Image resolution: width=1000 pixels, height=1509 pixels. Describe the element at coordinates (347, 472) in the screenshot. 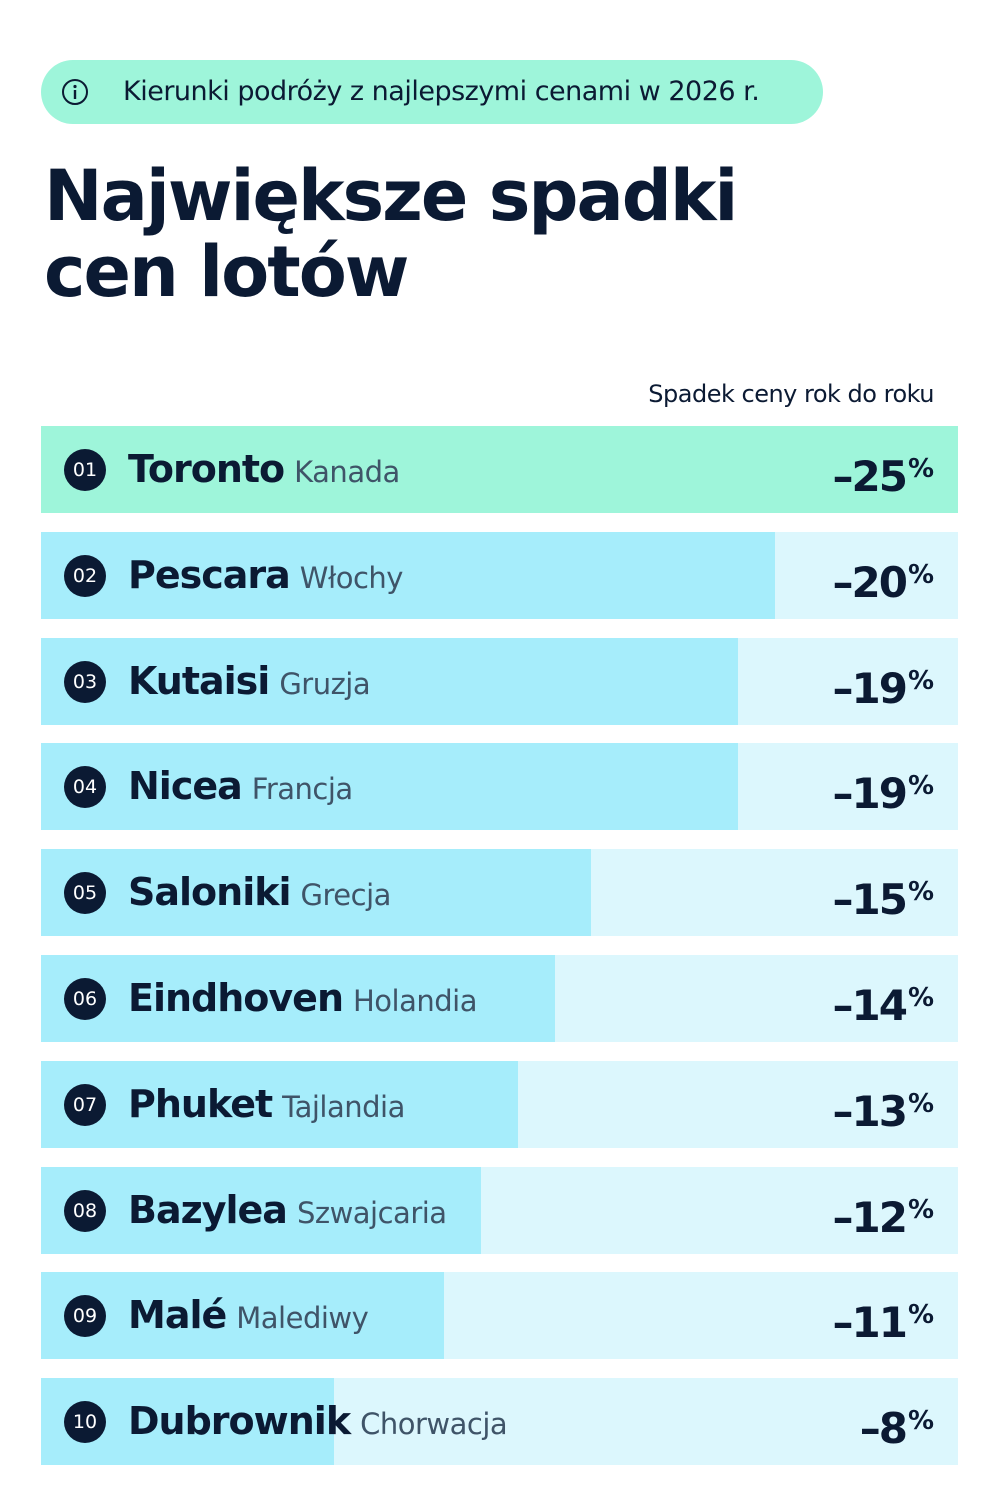

I see `country-label: Kanada` at that location.